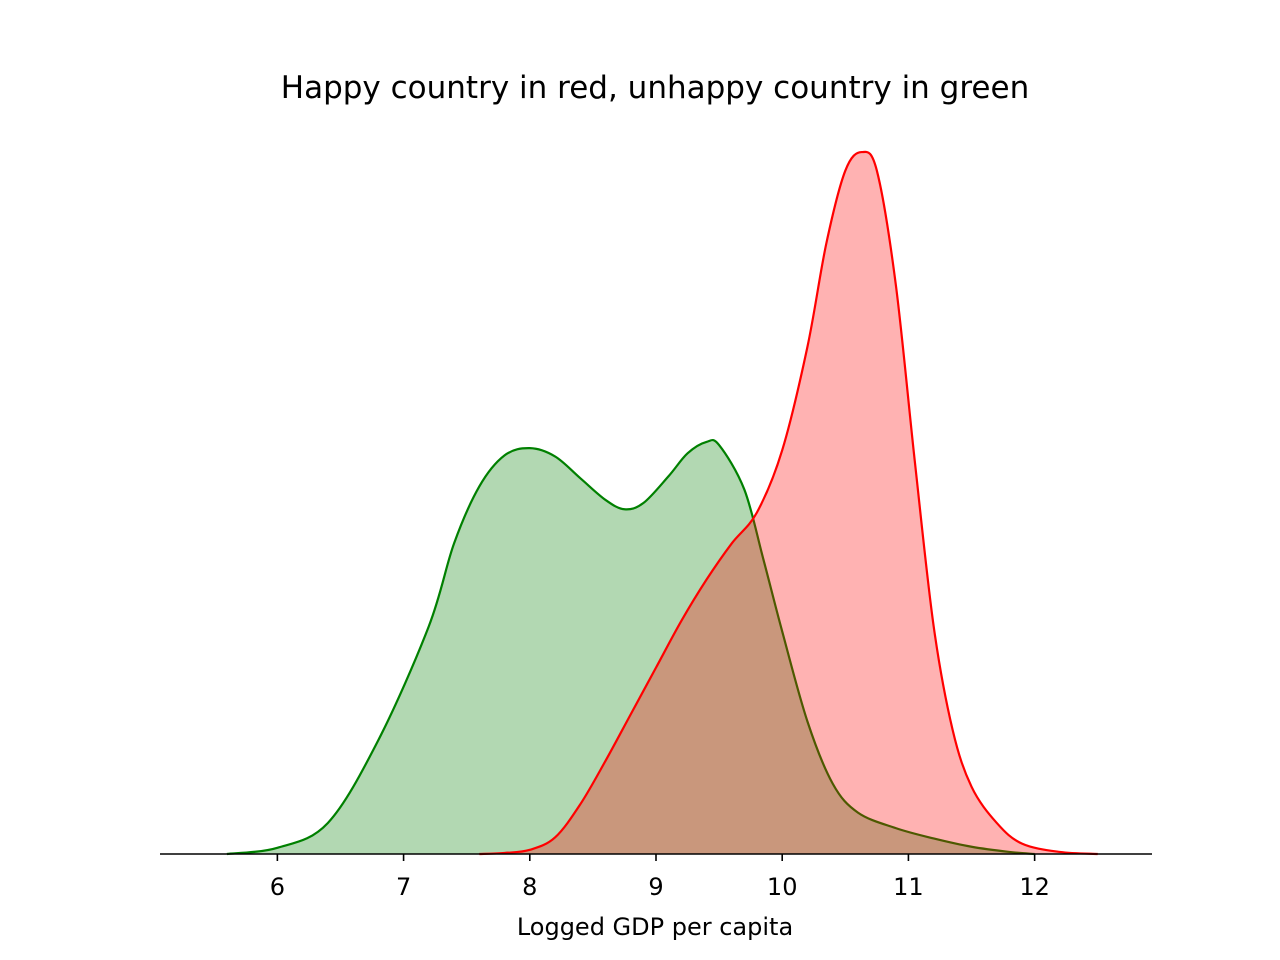 The height and width of the screenshot is (960, 1280). Describe the element at coordinates (782, 887) in the screenshot. I see `x-tick-label: 10` at that location.